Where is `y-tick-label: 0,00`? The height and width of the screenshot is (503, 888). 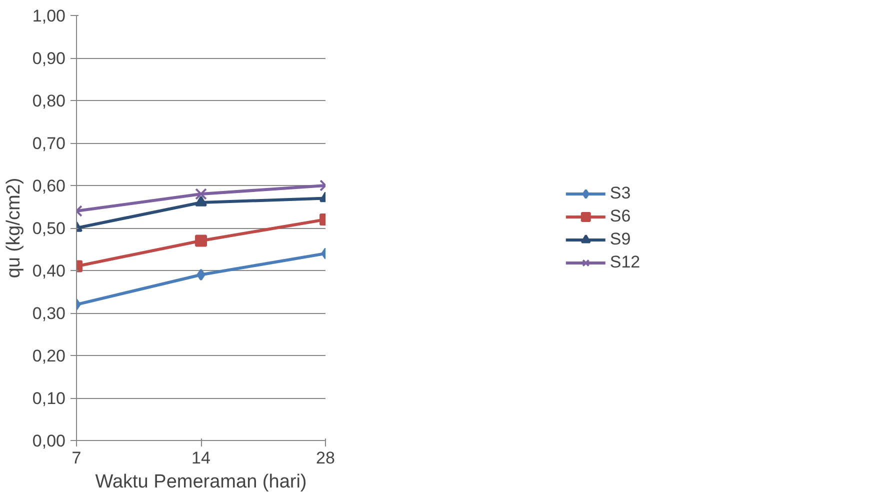 y-tick-label: 0,00 is located at coordinates (49, 441).